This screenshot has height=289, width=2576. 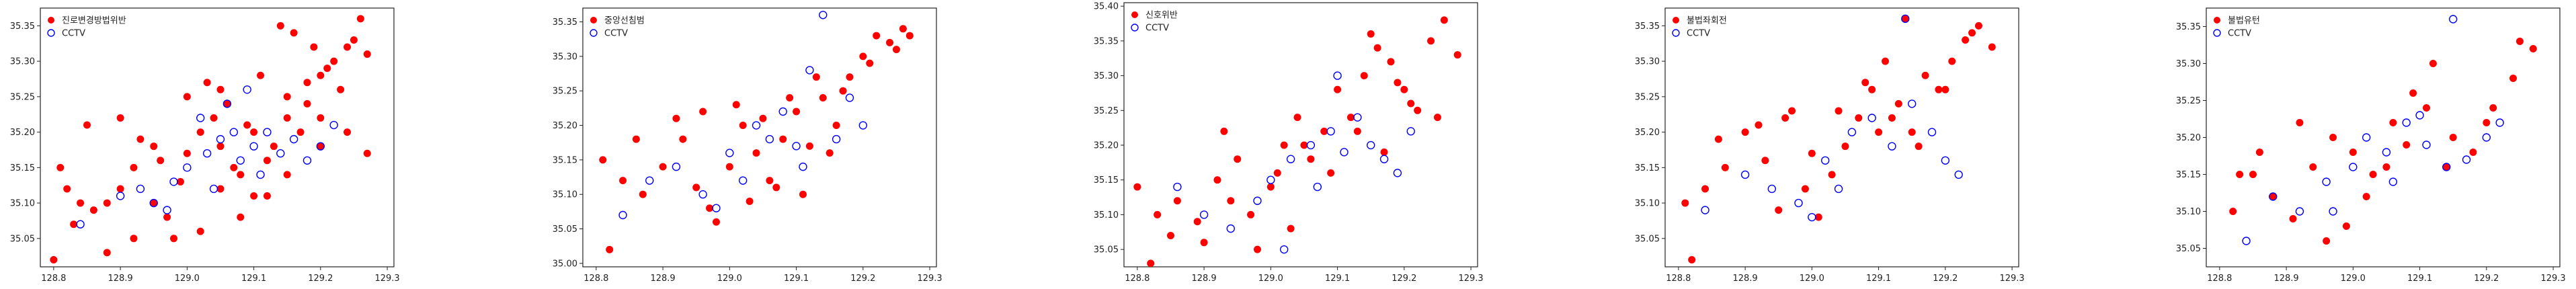 I want to click on legend-marker-cctv, so click(x=1676, y=33).